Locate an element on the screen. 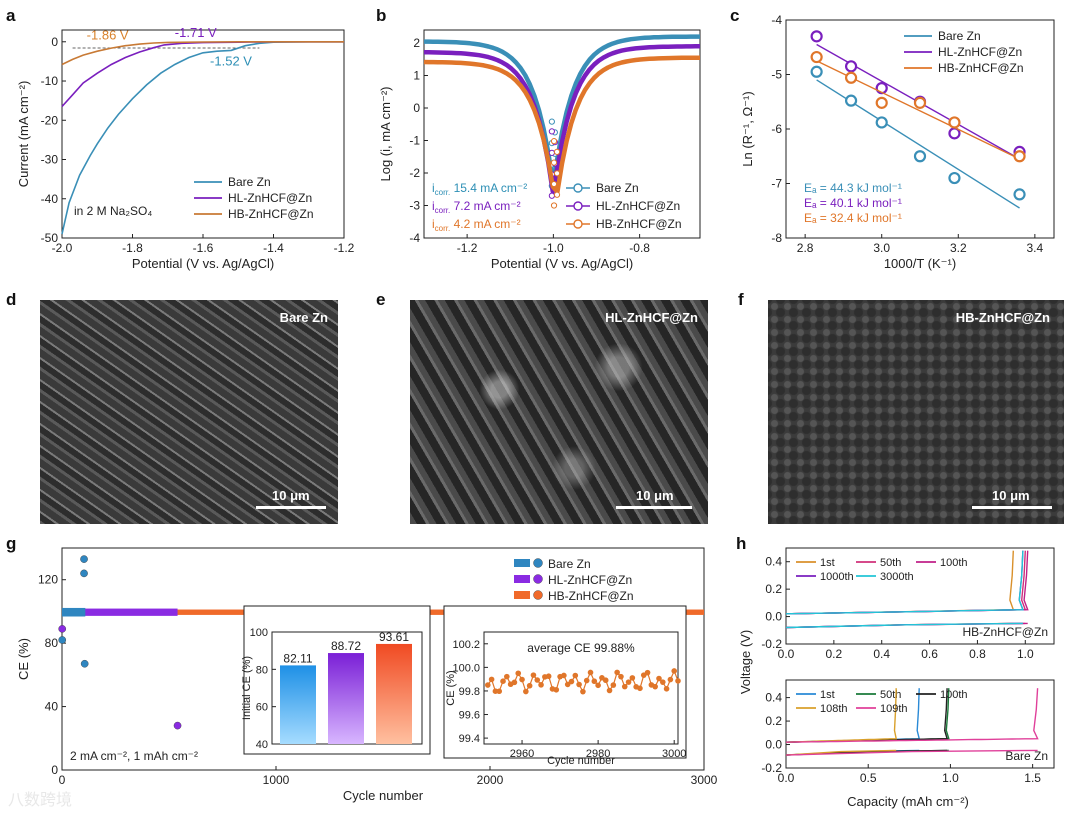  y-tick-label: -0.2 is located at coordinates (771, 644).